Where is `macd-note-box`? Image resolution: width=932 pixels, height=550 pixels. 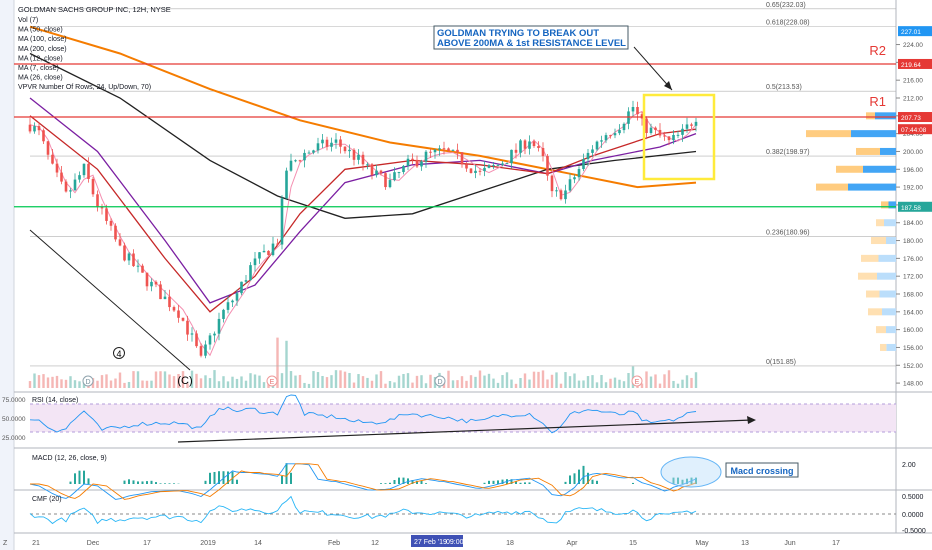 macd-note-box is located at coordinates (762, 470).